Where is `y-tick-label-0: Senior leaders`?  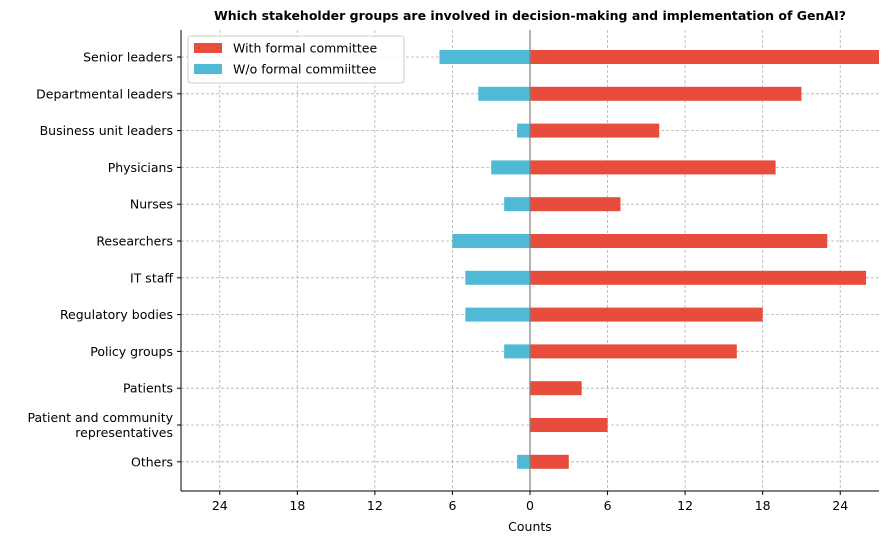 y-tick-label-0: Senior leaders is located at coordinates (128, 57).